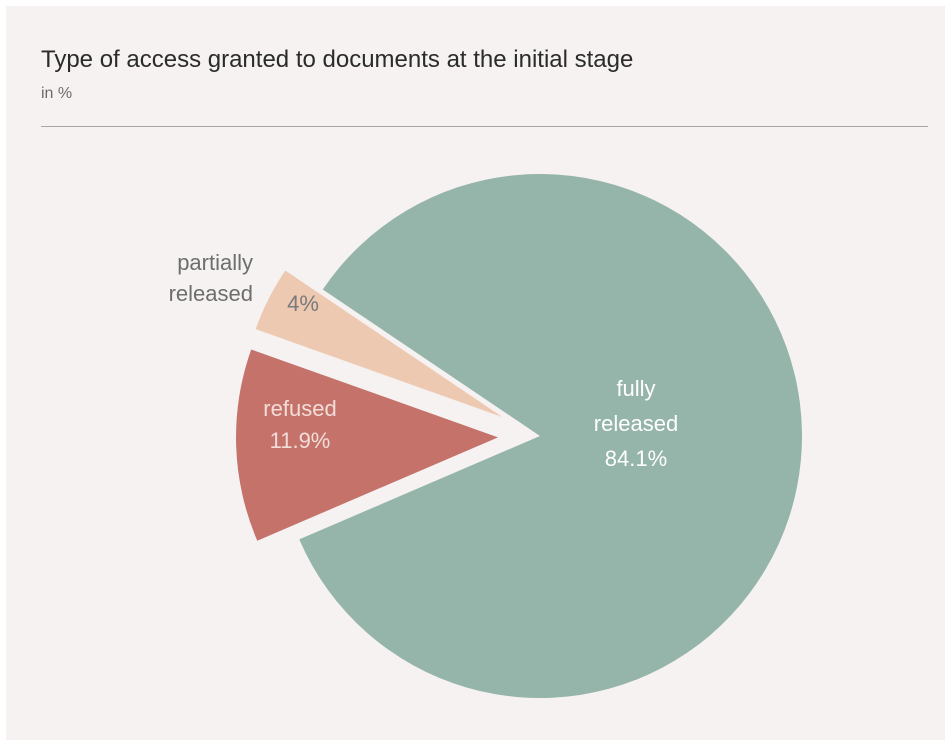  What do you see at coordinates (299, 408) in the screenshot?
I see `slice-label-refused-0: refused` at bounding box center [299, 408].